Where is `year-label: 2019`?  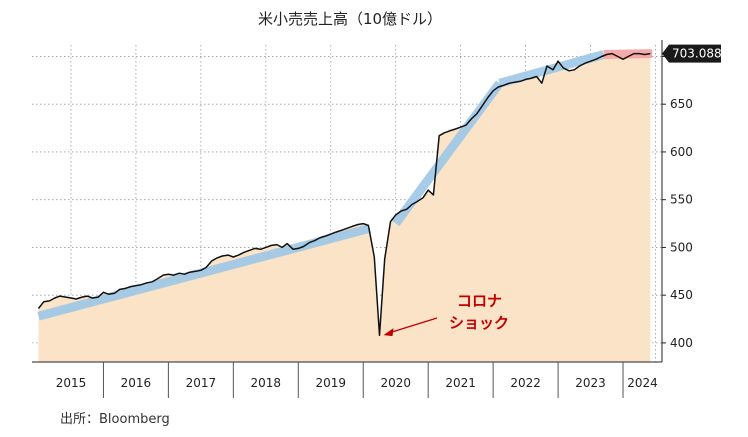
year-label: 2019 is located at coordinates (330, 383).